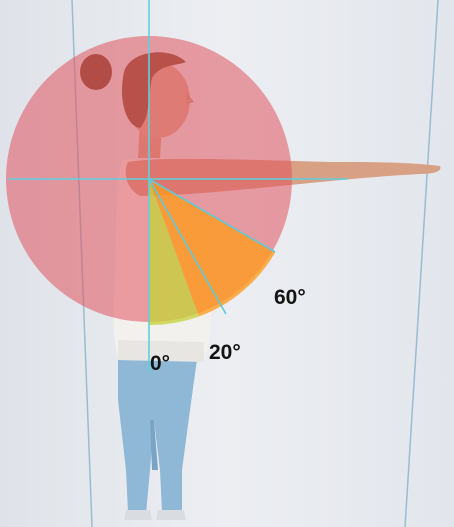 This screenshot has width=454, height=527. What do you see at coordinates (421, 263) in the screenshot?
I see `wall-line-right` at bounding box center [421, 263].